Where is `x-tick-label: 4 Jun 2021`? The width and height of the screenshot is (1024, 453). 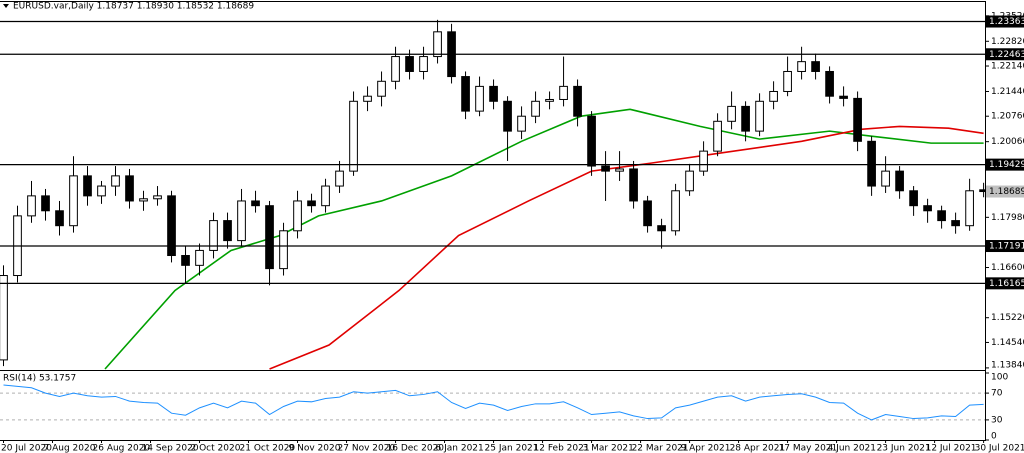
x-tick-label: 4 Jun 2021 is located at coordinates (852, 448).